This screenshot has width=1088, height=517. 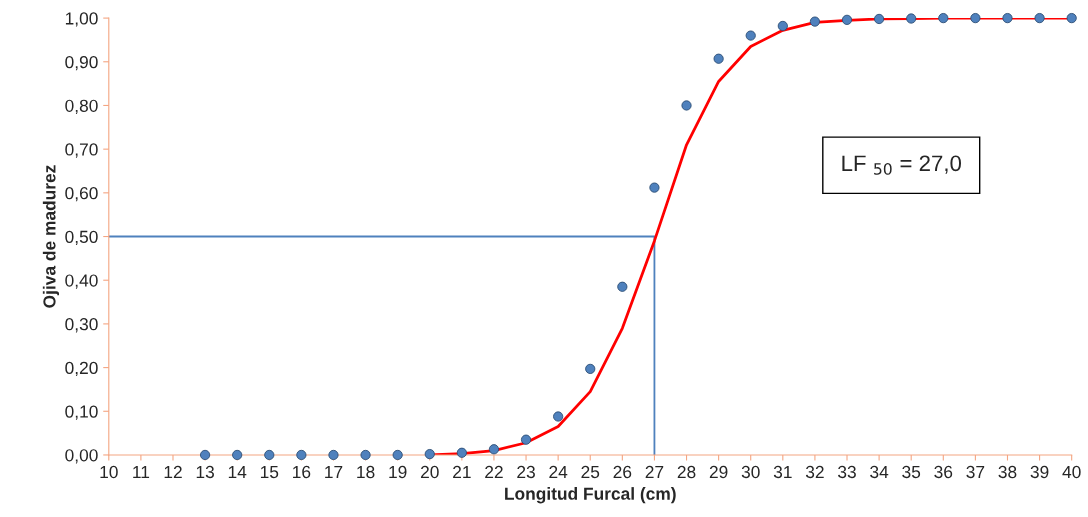 What do you see at coordinates (1071, 472) in the screenshot?
I see `x-tick-label: 40` at bounding box center [1071, 472].